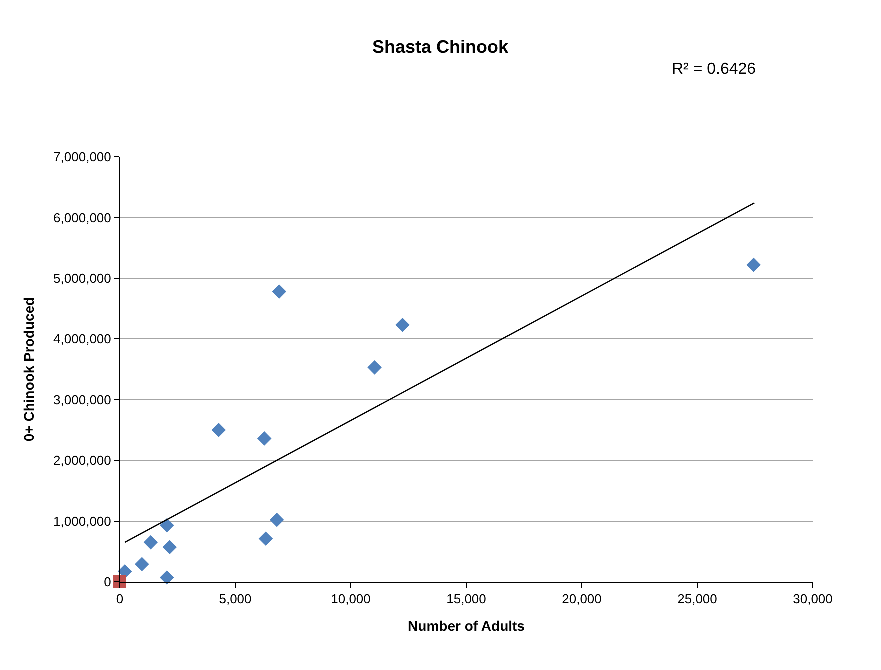 This screenshot has height=670, width=881. I want to click on y-axis-title: 0+ Chinook Produced, so click(29, 369).